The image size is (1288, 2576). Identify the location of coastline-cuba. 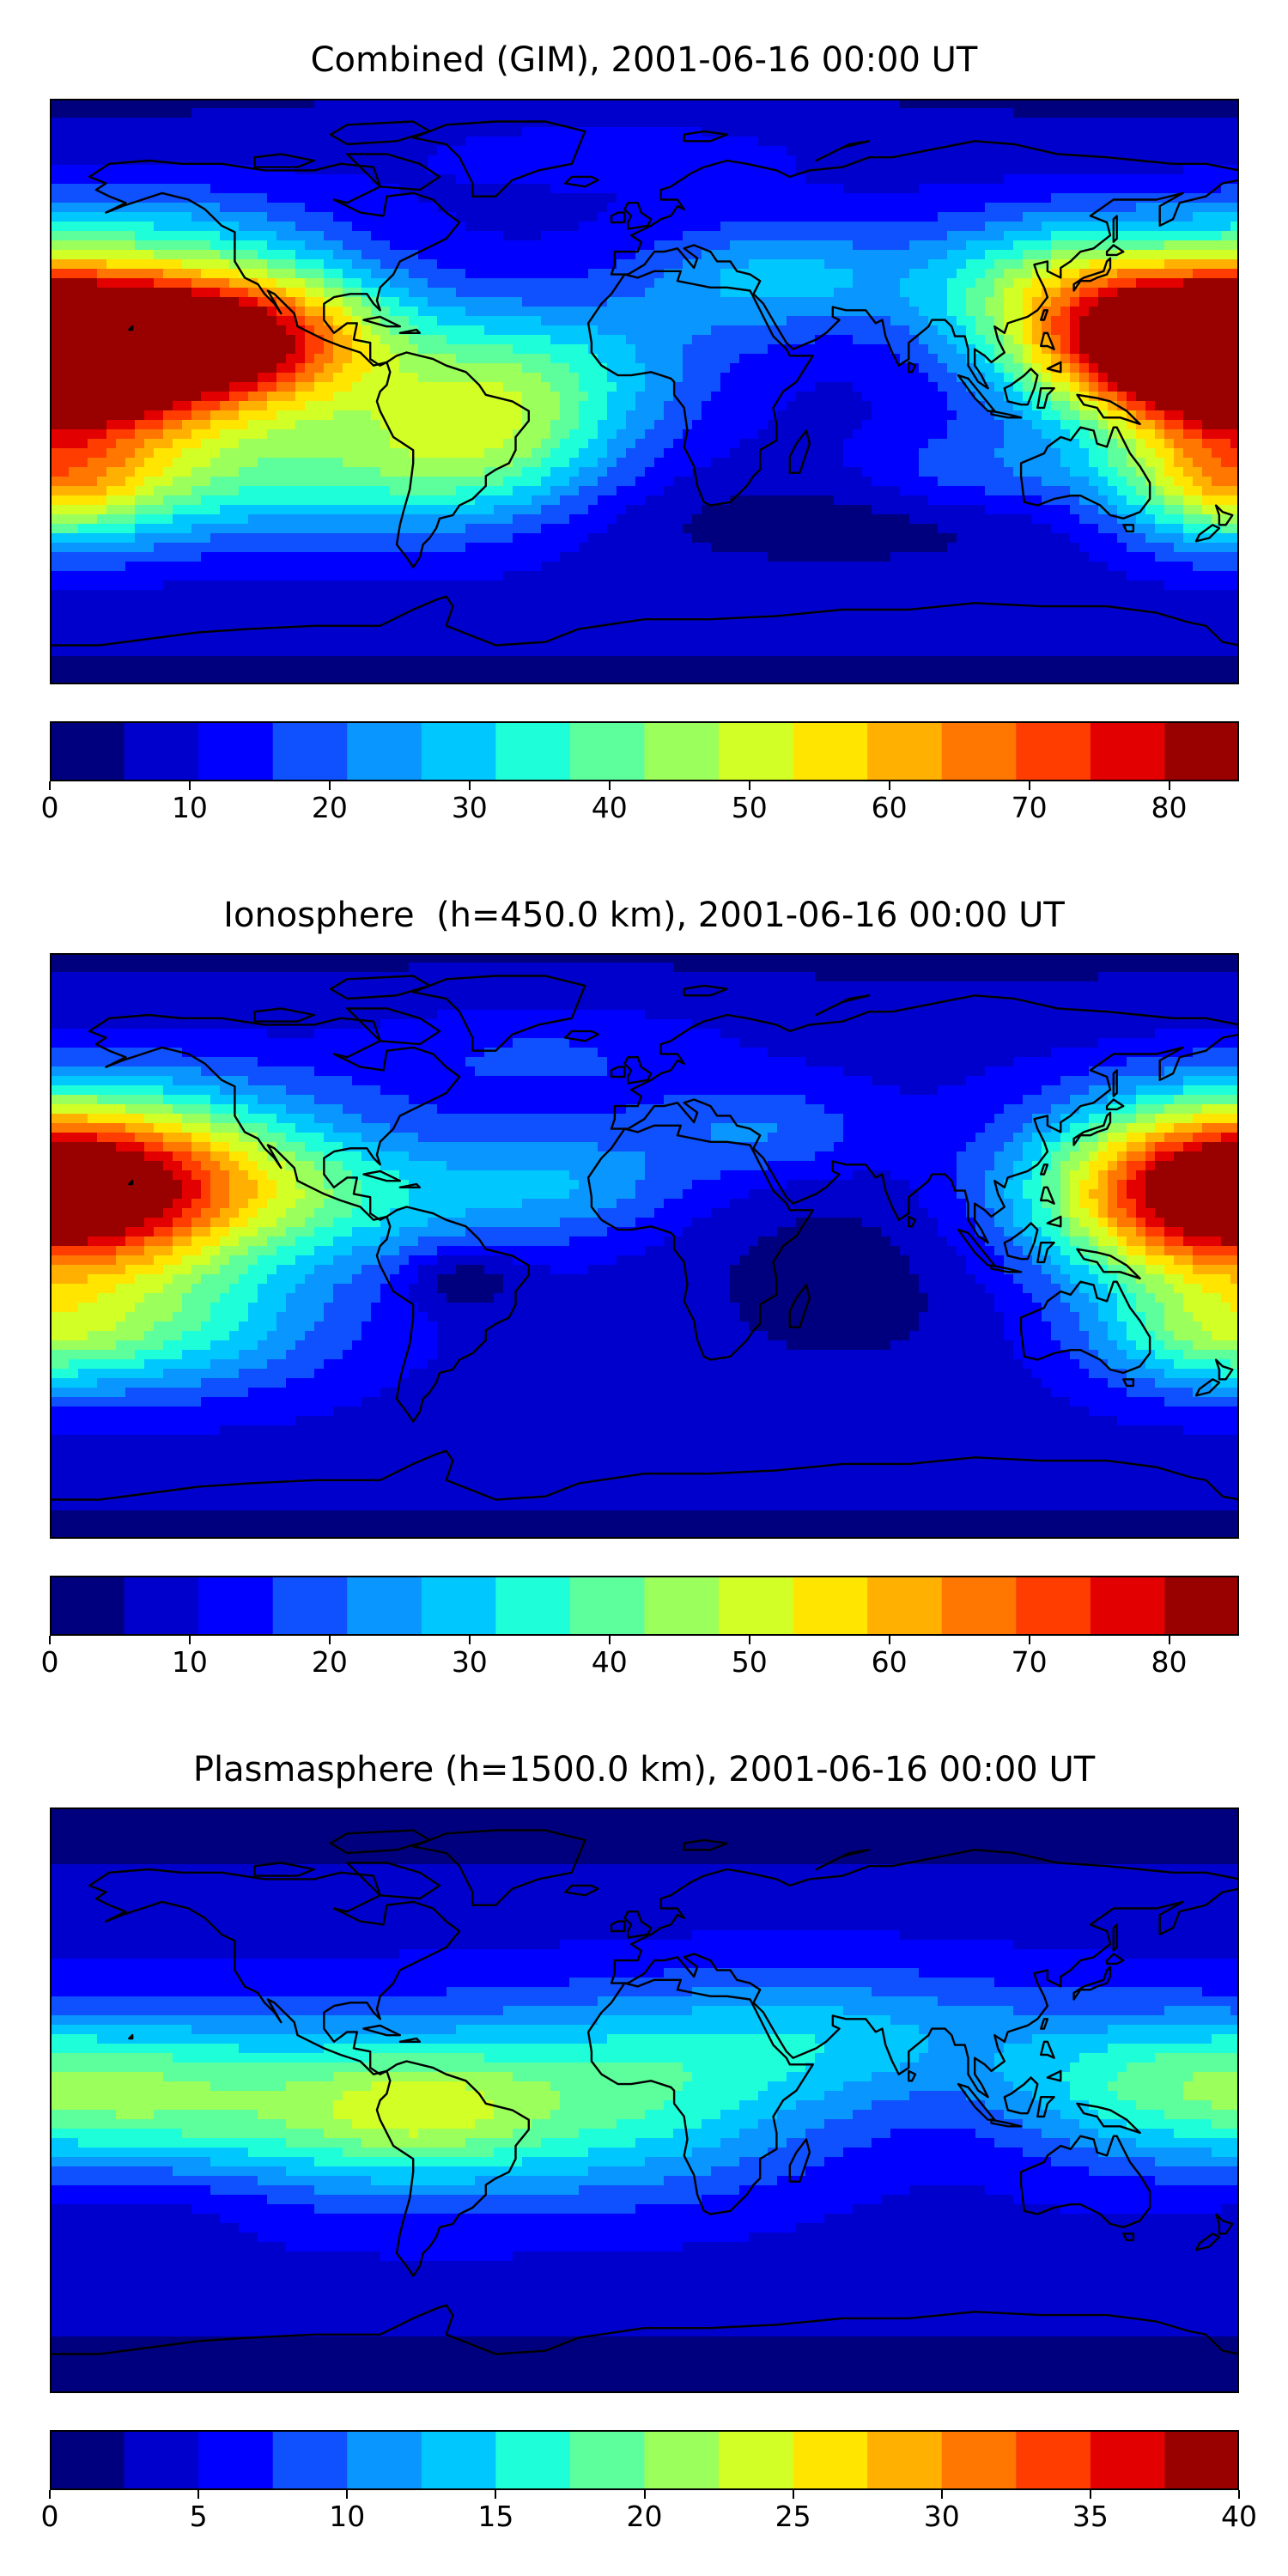
(381, 322).